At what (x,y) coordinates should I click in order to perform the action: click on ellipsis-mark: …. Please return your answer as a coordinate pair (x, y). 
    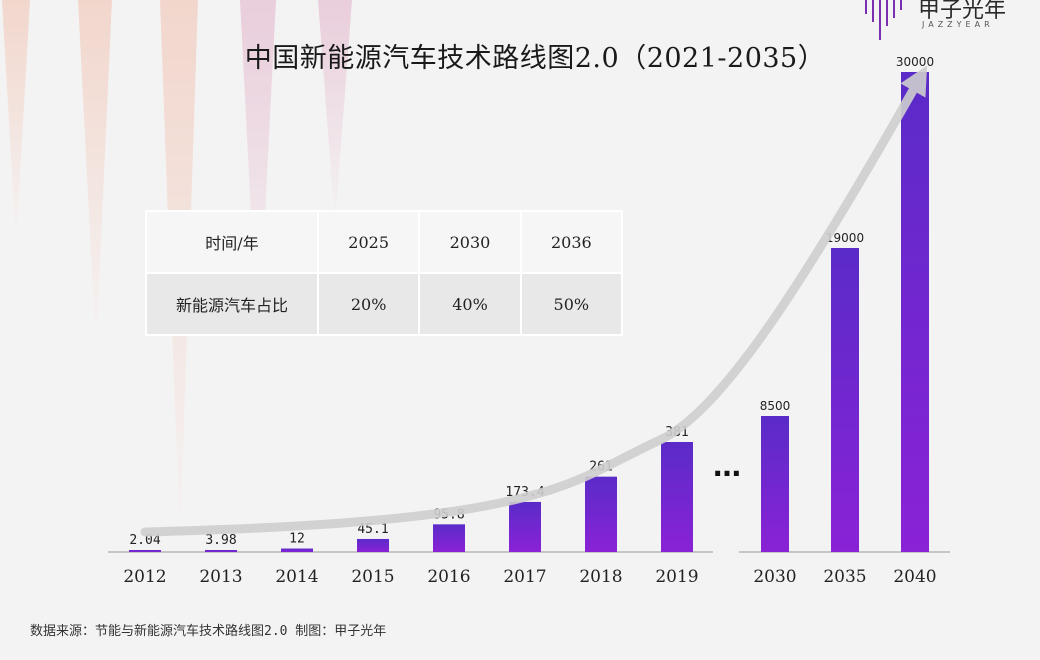
    Looking at the image, I should click on (727, 466).